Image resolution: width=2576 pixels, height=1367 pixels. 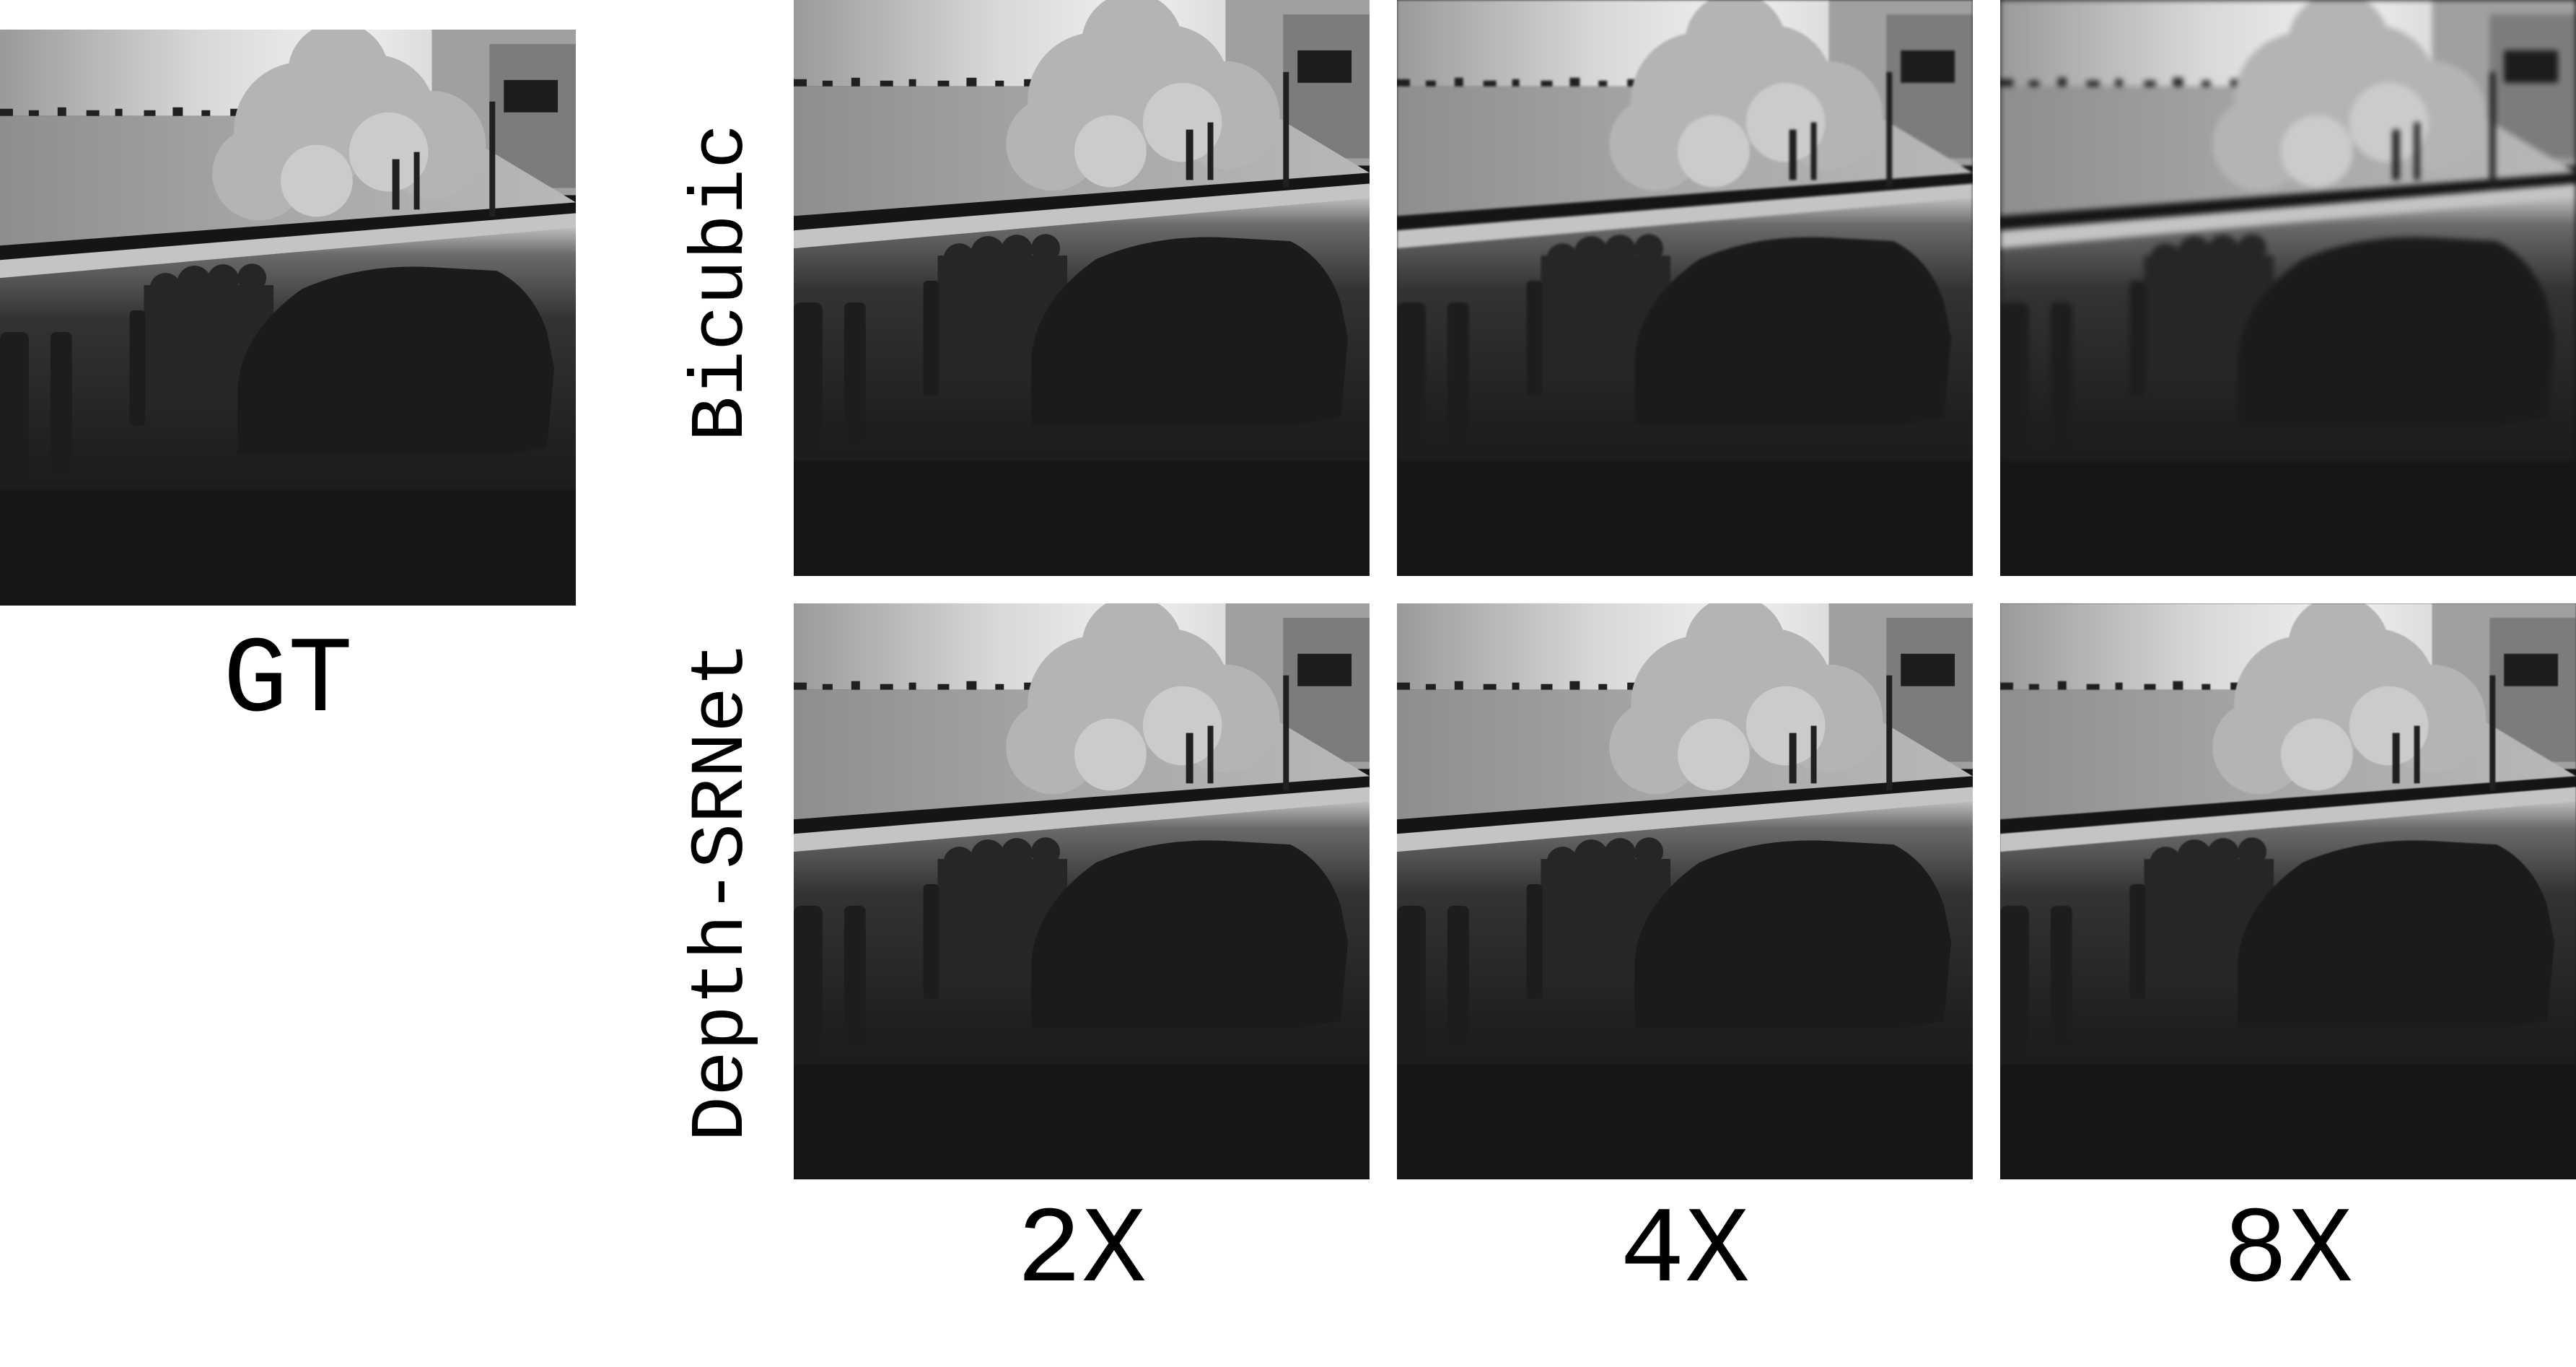 I want to click on bicubic-4x-depth-map, so click(x=1685, y=288).